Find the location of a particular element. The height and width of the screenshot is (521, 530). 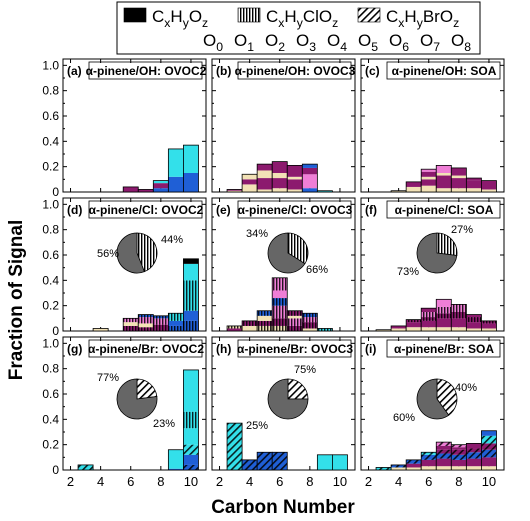

pie-label: 34% is located at coordinates (257, 234).